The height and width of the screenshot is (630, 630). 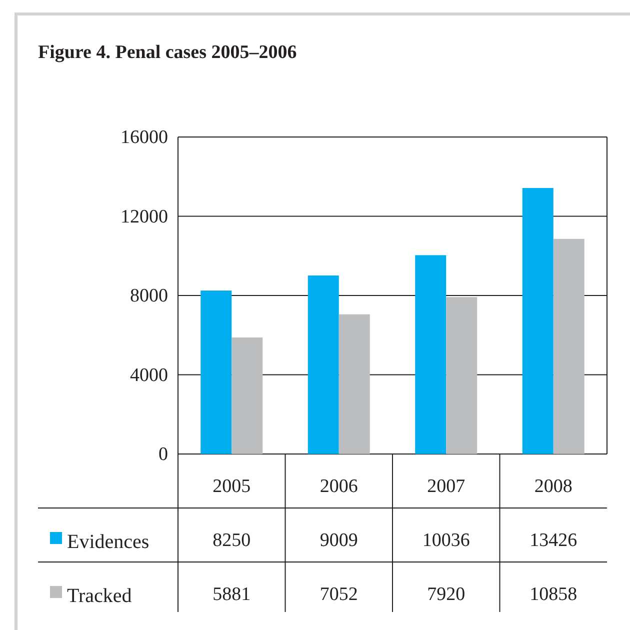 What do you see at coordinates (339, 594) in the screenshot?
I see `data-label: 7052` at bounding box center [339, 594].